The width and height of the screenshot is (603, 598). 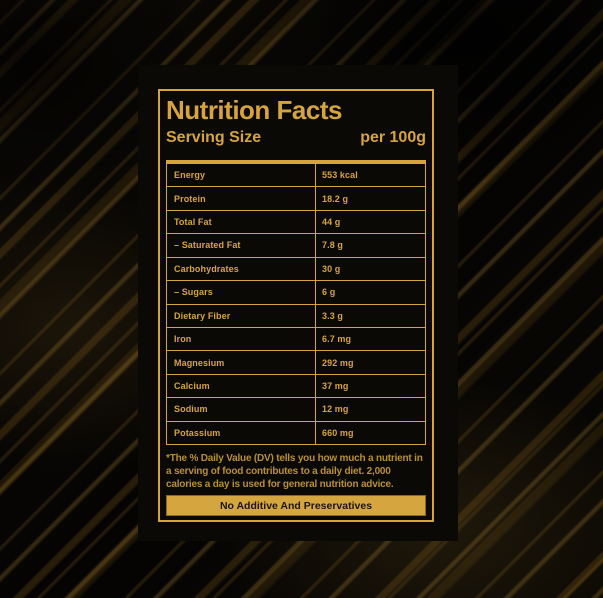 I want to click on nutrient-name: – Sugars, so click(x=241, y=292).